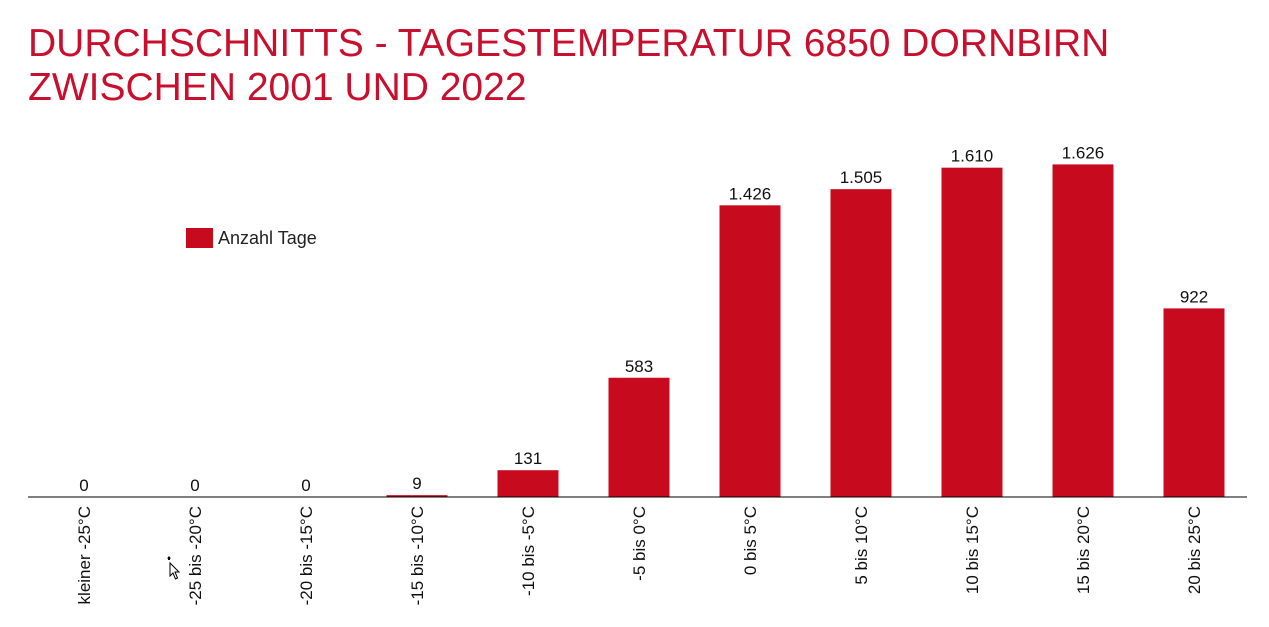 The image size is (1269, 627). Describe the element at coordinates (194, 485) in the screenshot. I see `value-label-1: 0` at that location.